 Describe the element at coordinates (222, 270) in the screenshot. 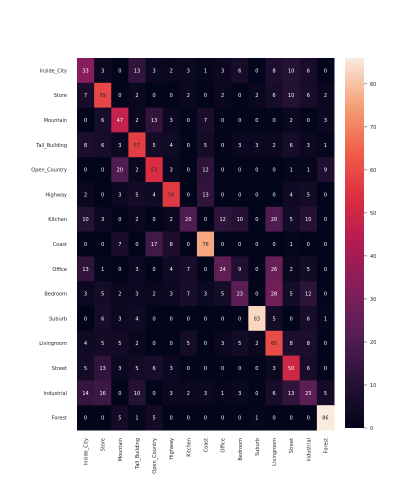

I see `cell-value-label: 24` at that location.